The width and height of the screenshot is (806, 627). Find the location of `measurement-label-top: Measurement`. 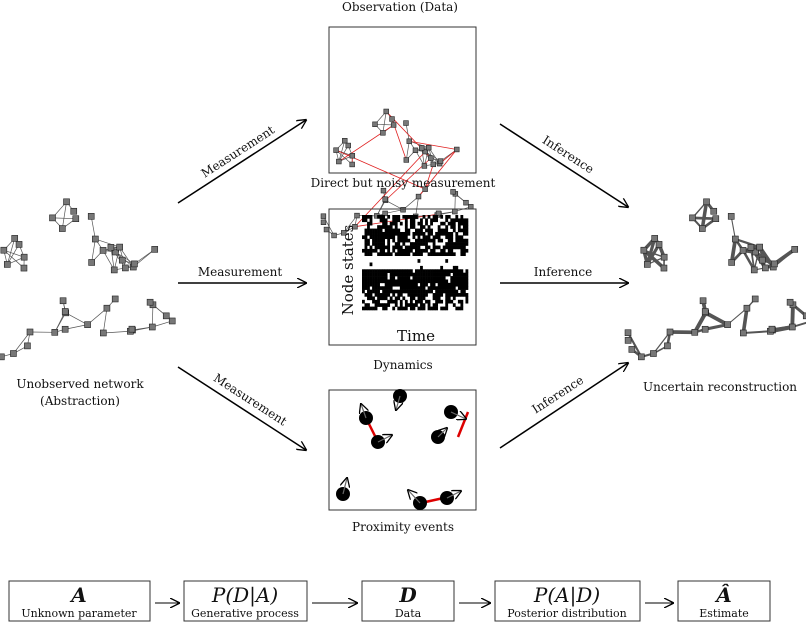

measurement-label-top: Measurement is located at coordinates (238, 152).